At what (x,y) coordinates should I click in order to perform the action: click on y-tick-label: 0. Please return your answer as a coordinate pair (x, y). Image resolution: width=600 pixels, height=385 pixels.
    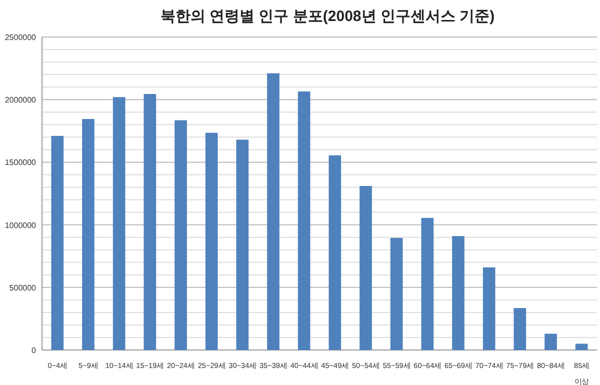
    Looking at the image, I should click on (34, 350).